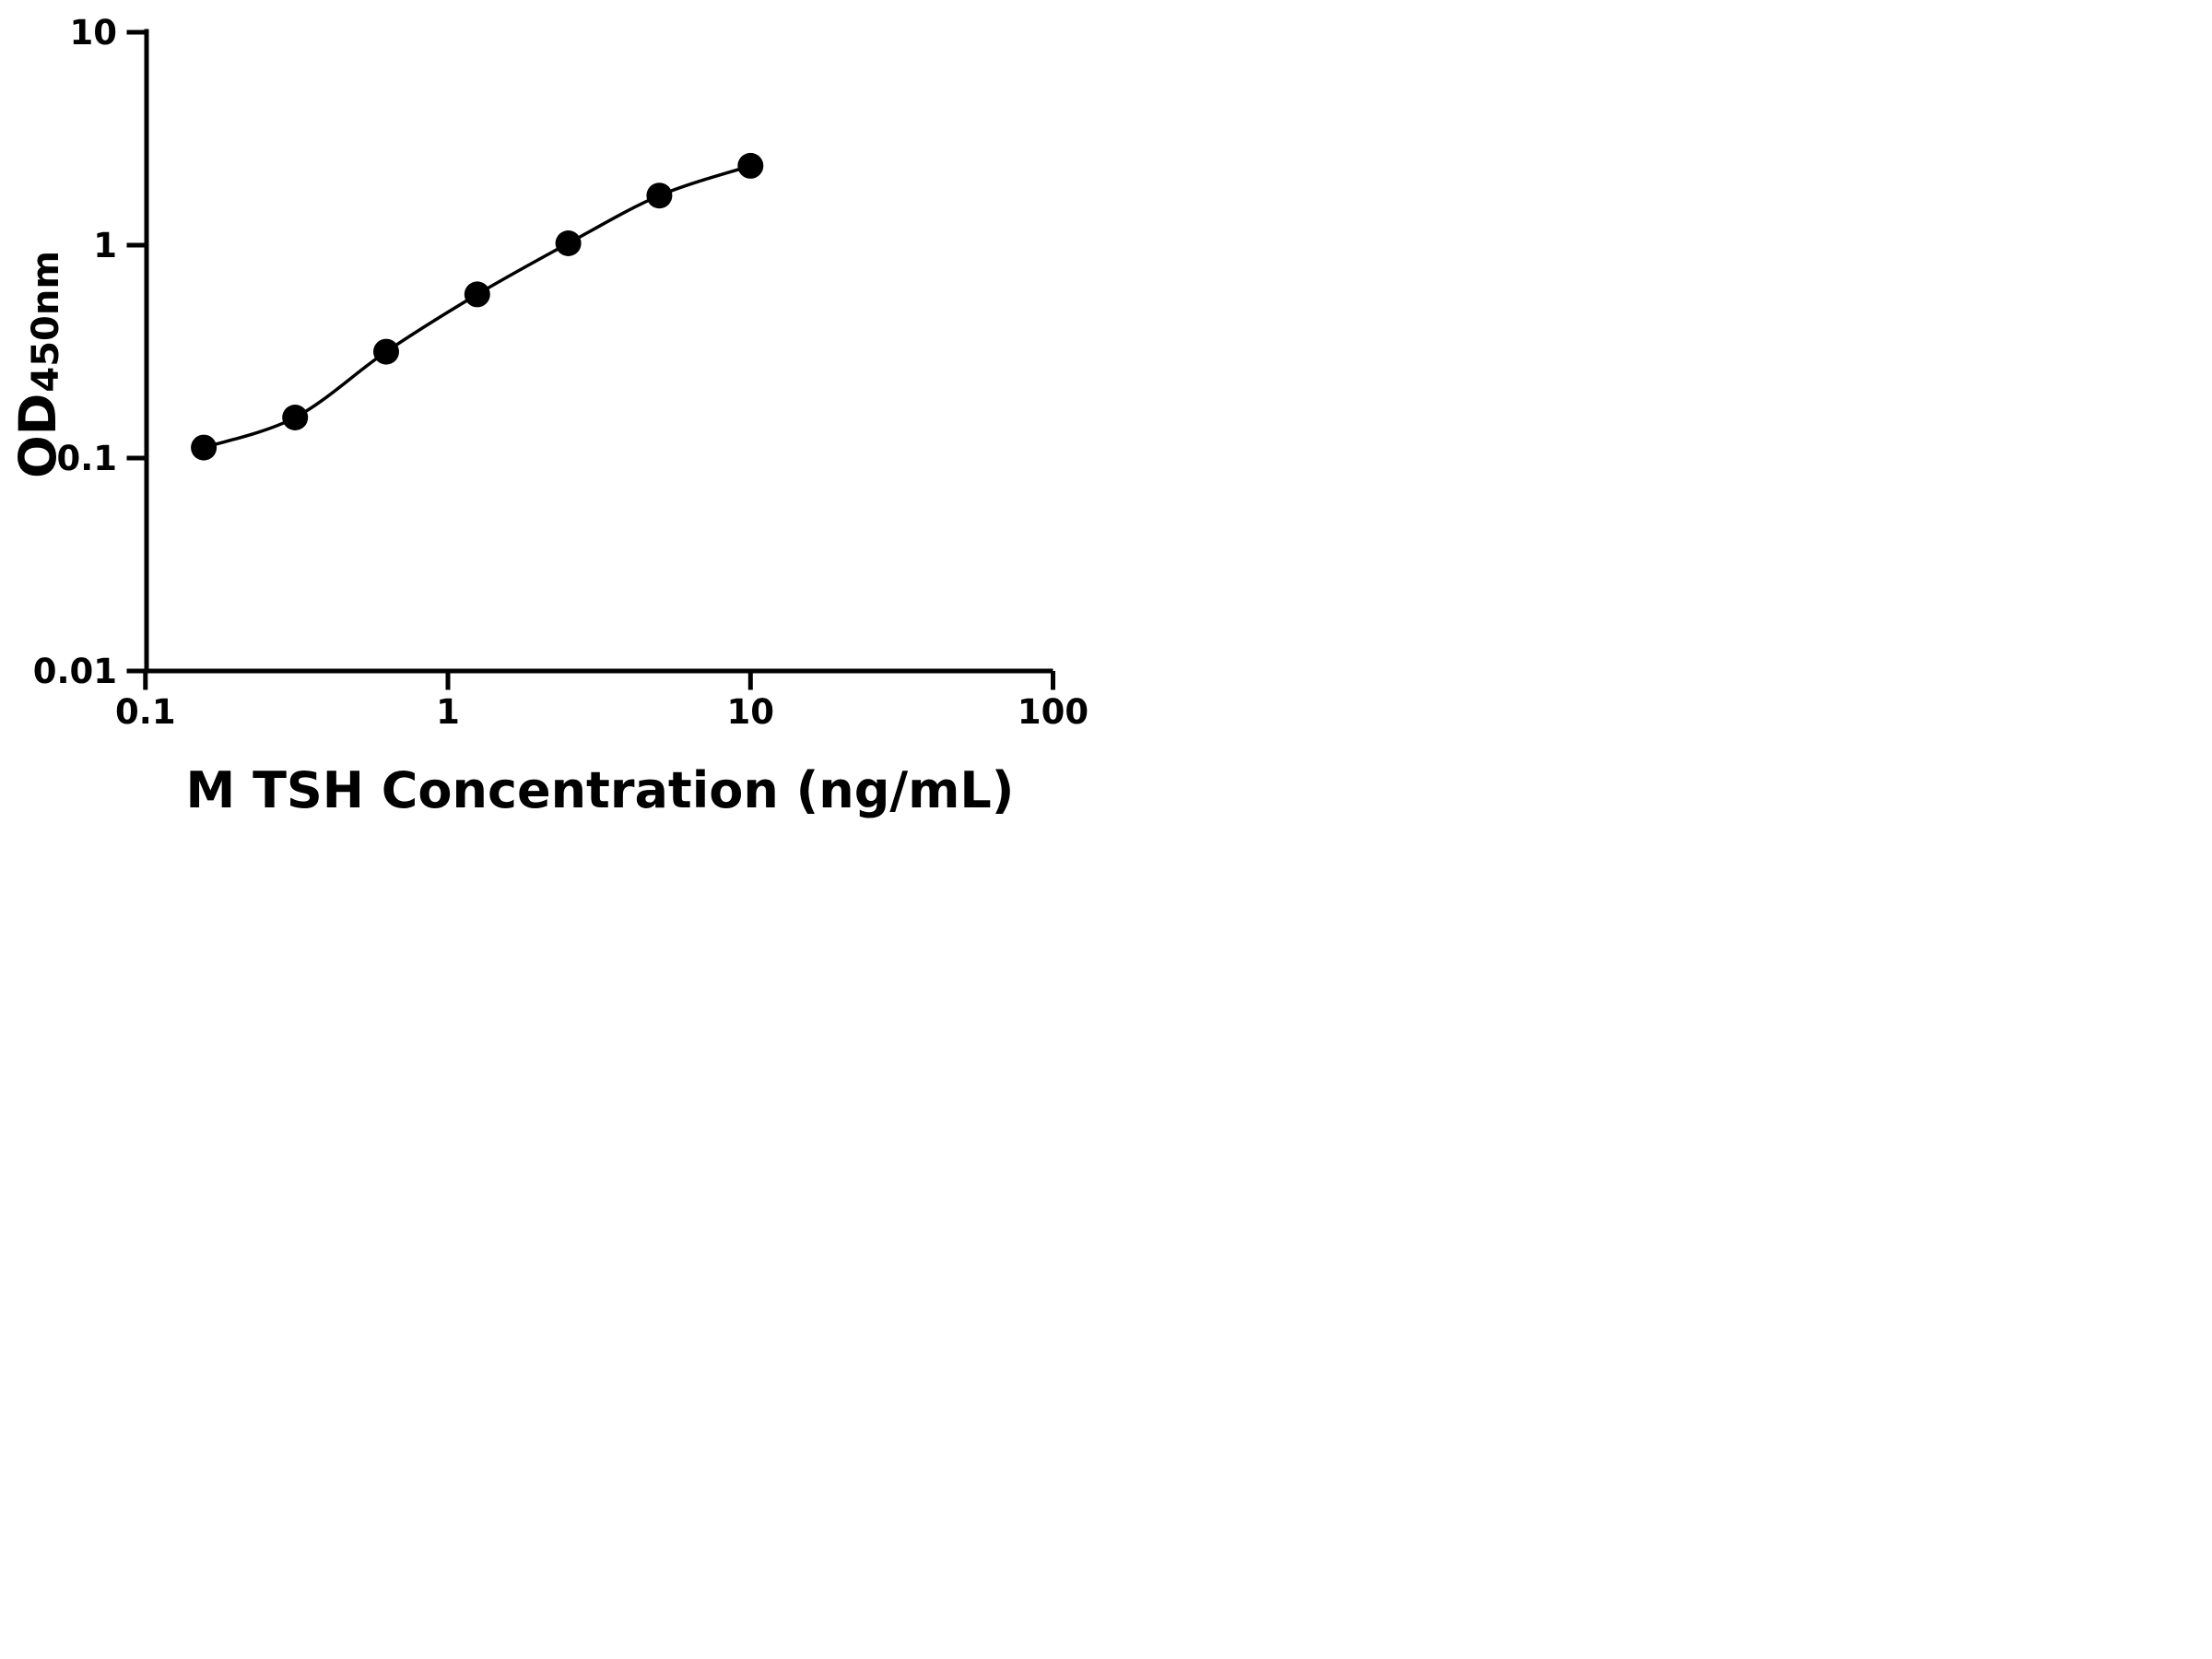 The width and height of the screenshot is (2212, 1659). I want to click on y-tick-label-10: 10, so click(94, 33).